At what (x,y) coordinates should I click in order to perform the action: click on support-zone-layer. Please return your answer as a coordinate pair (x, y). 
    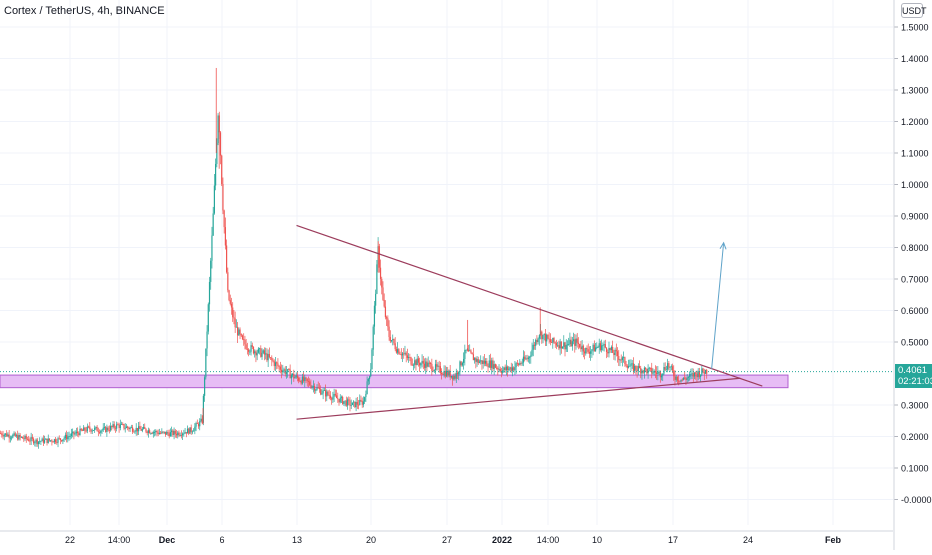
    Looking at the image, I should click on (394, 381).